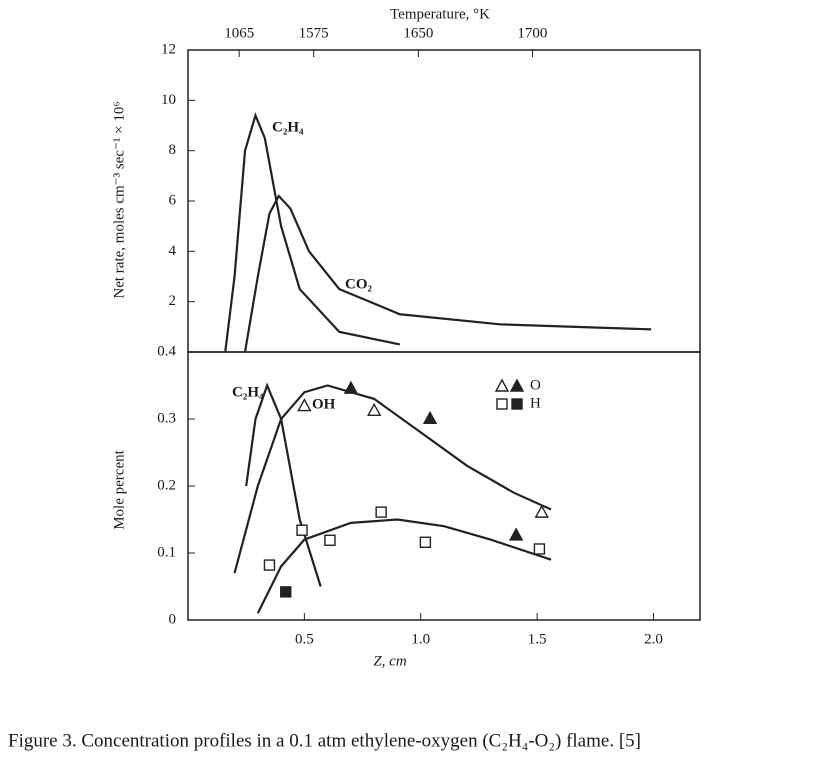 This screenshot has width=822, height=769. Describe the element at coordinates (653, 639) in the screenshot. I see `x-tick-label: 2.0` at that location.